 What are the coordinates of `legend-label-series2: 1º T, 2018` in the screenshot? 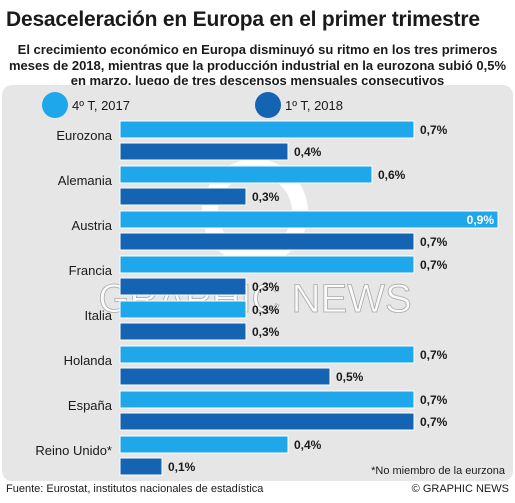 It's located at (314, 105).